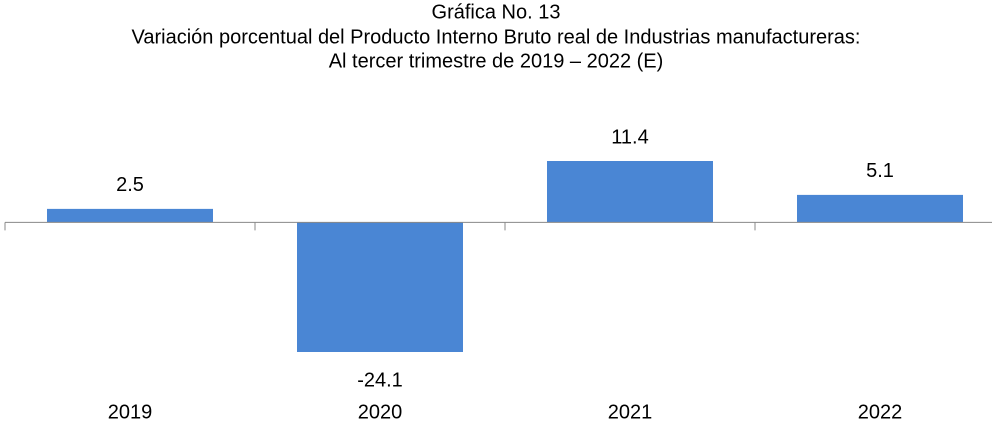 Image resolution: width=992 pixels, height=430 pixels. I want to click on chart-title: Al tercer trimestre de 2019 – 2022 (E), so click(496, 61).